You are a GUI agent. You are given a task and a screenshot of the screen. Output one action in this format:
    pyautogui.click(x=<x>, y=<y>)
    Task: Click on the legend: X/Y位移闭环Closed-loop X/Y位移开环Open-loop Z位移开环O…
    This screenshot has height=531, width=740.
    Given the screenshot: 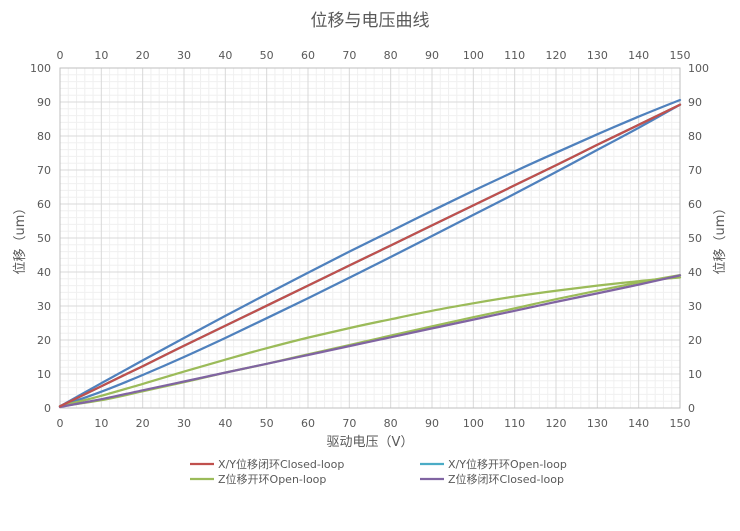 What is the action you would take?
    pyautogui.click(x=378, y=471)
    